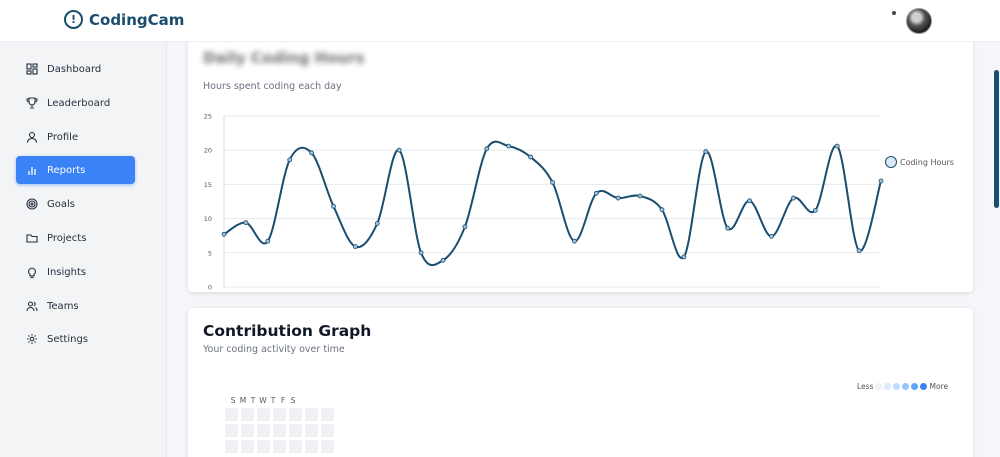 The width and height of the screenshot is (1000, 457). Describe the element at coordinates (79, 103) in the screenshot. I see `sidebar-item-label: Leaderboard` at that location.